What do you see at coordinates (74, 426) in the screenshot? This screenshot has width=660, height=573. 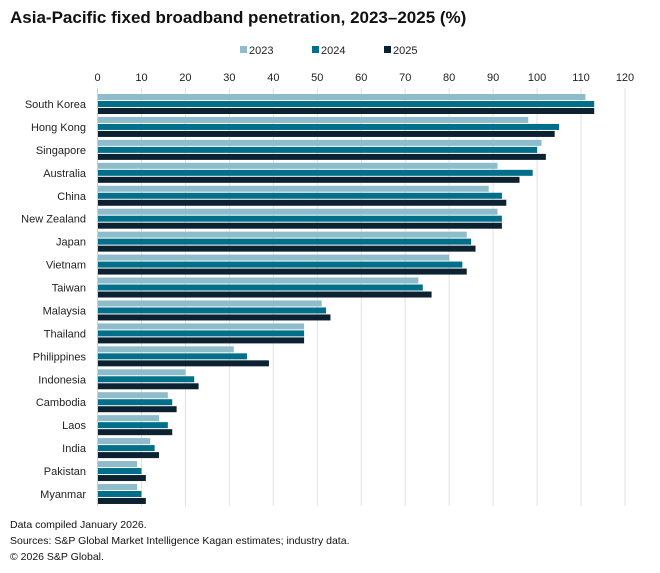 I see `category-label: Laos` at bounding box center [74, 426].